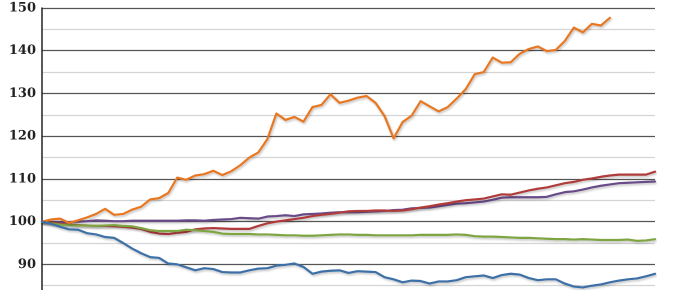  What do you see at coordinates (22, 136) in the screenshot?
I see `y-tick-label: 120` at bounding box center [22, 136].